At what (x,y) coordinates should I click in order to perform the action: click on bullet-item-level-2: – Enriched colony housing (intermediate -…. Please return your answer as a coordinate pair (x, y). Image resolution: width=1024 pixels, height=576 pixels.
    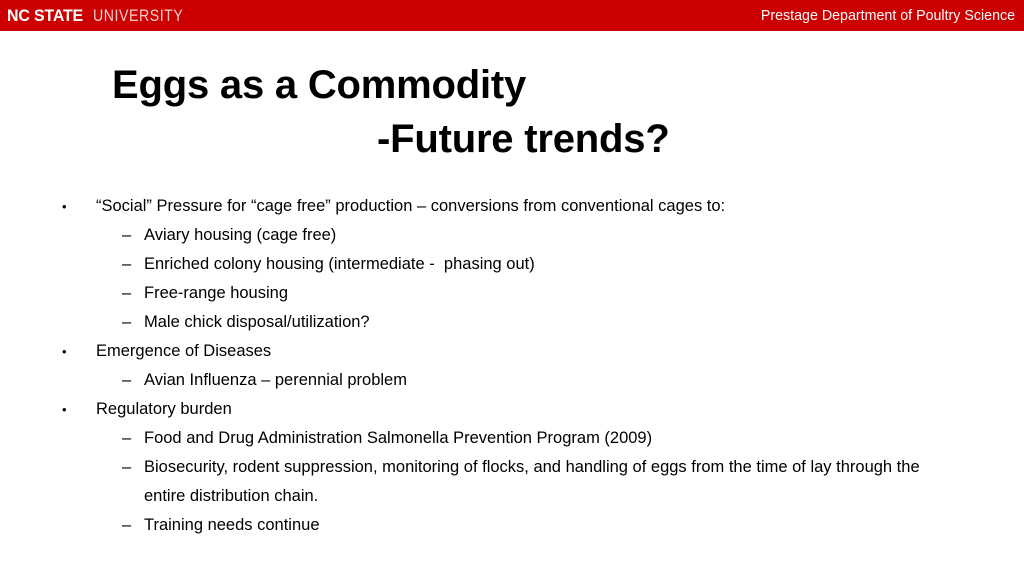
    Looking at the image, I should click on (512, 264).